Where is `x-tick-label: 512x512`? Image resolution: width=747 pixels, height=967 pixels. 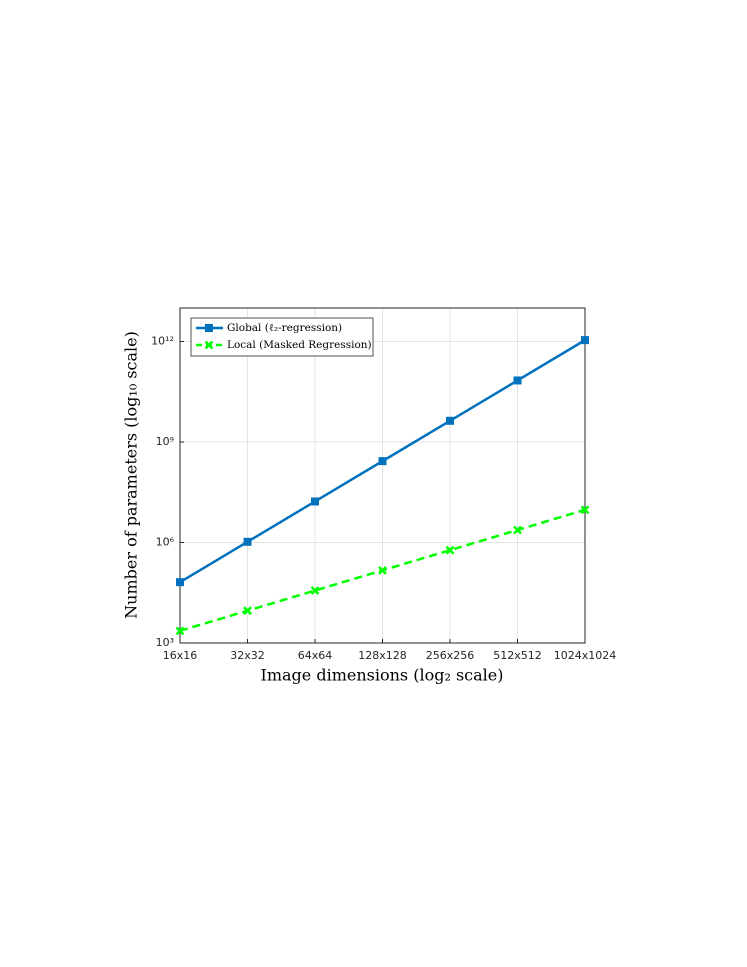
x-tick-label: 512x512 is located at coordinates (517, 655).